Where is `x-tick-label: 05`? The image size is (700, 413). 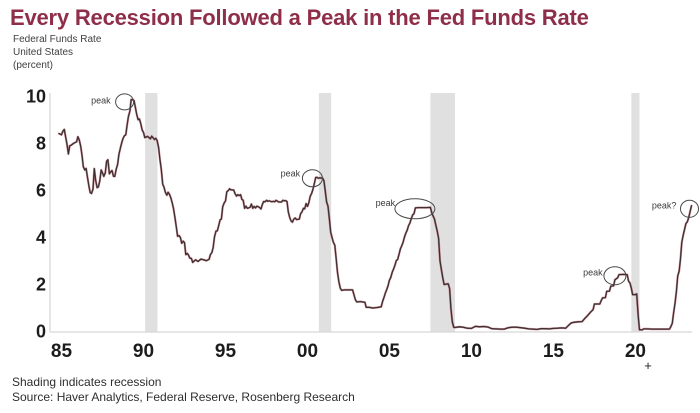
x-tick-label: 05 is located at coordinates (390, 351).